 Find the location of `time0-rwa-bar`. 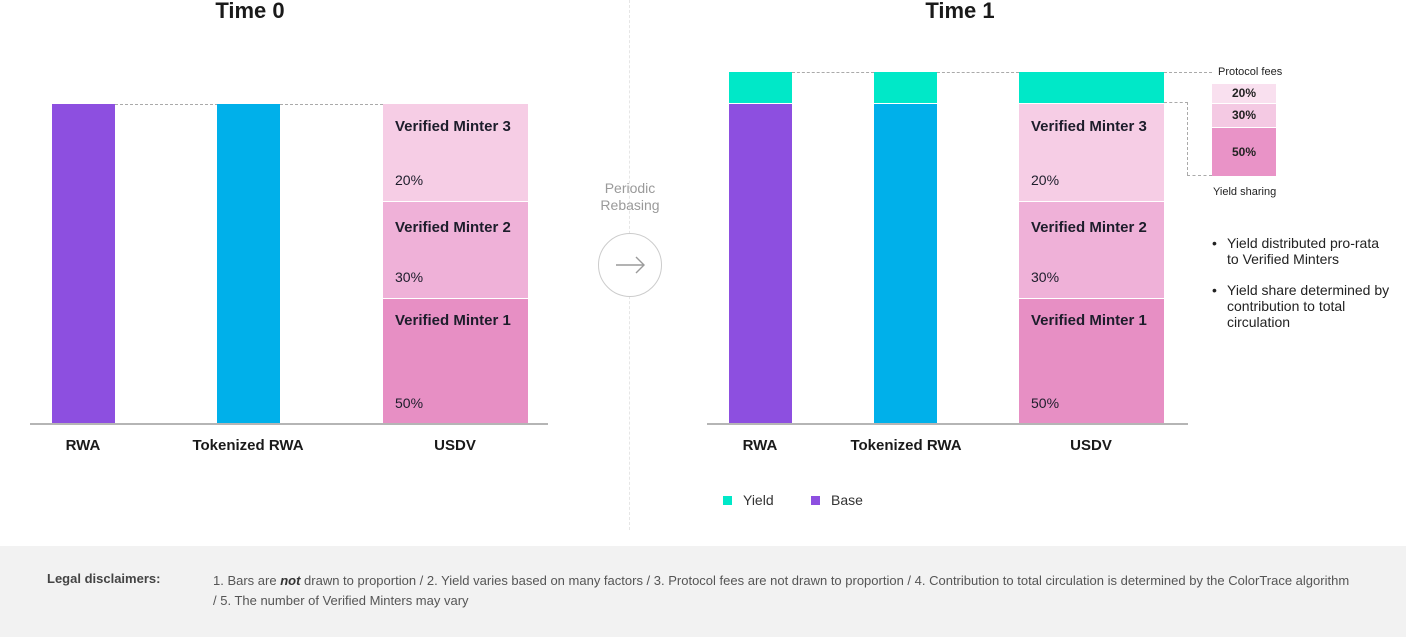

time0-rwa-bar is located at coordinates (83, 263).